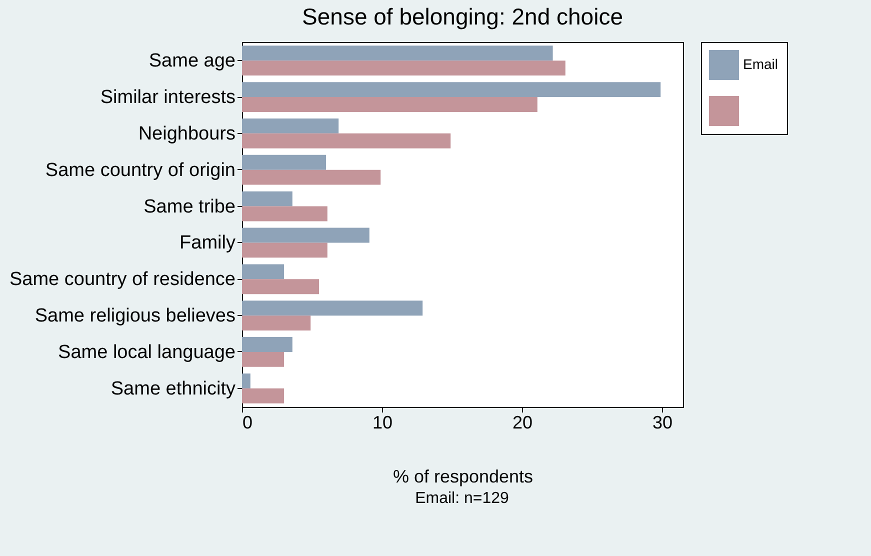 The height and width of the screenshot is (556, 871). I want to click on x-tick-label: 10, so click(382, 422).